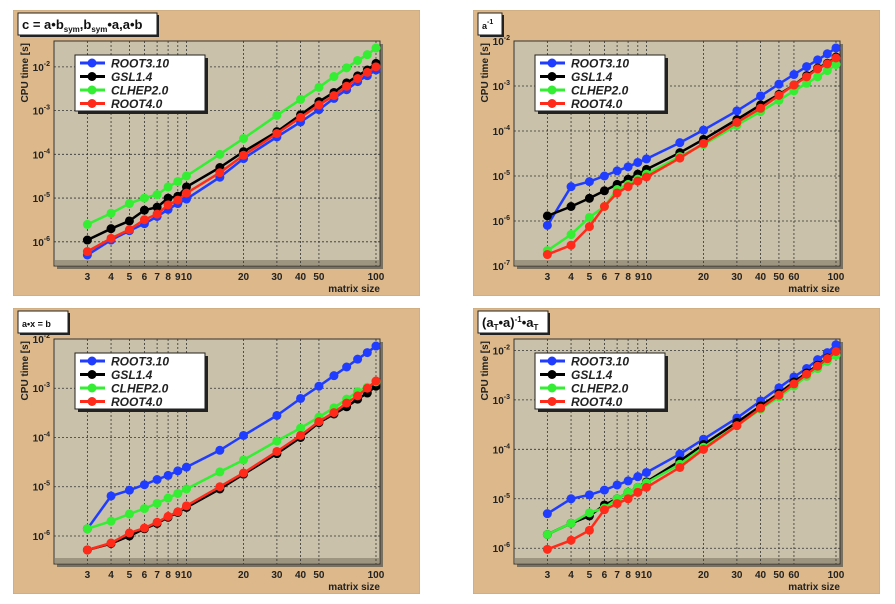 The image size is (895, 604). Describe the element at coordinates (507, 263) in the screenshot. I see `y-tick-exponent: -7` at that location.